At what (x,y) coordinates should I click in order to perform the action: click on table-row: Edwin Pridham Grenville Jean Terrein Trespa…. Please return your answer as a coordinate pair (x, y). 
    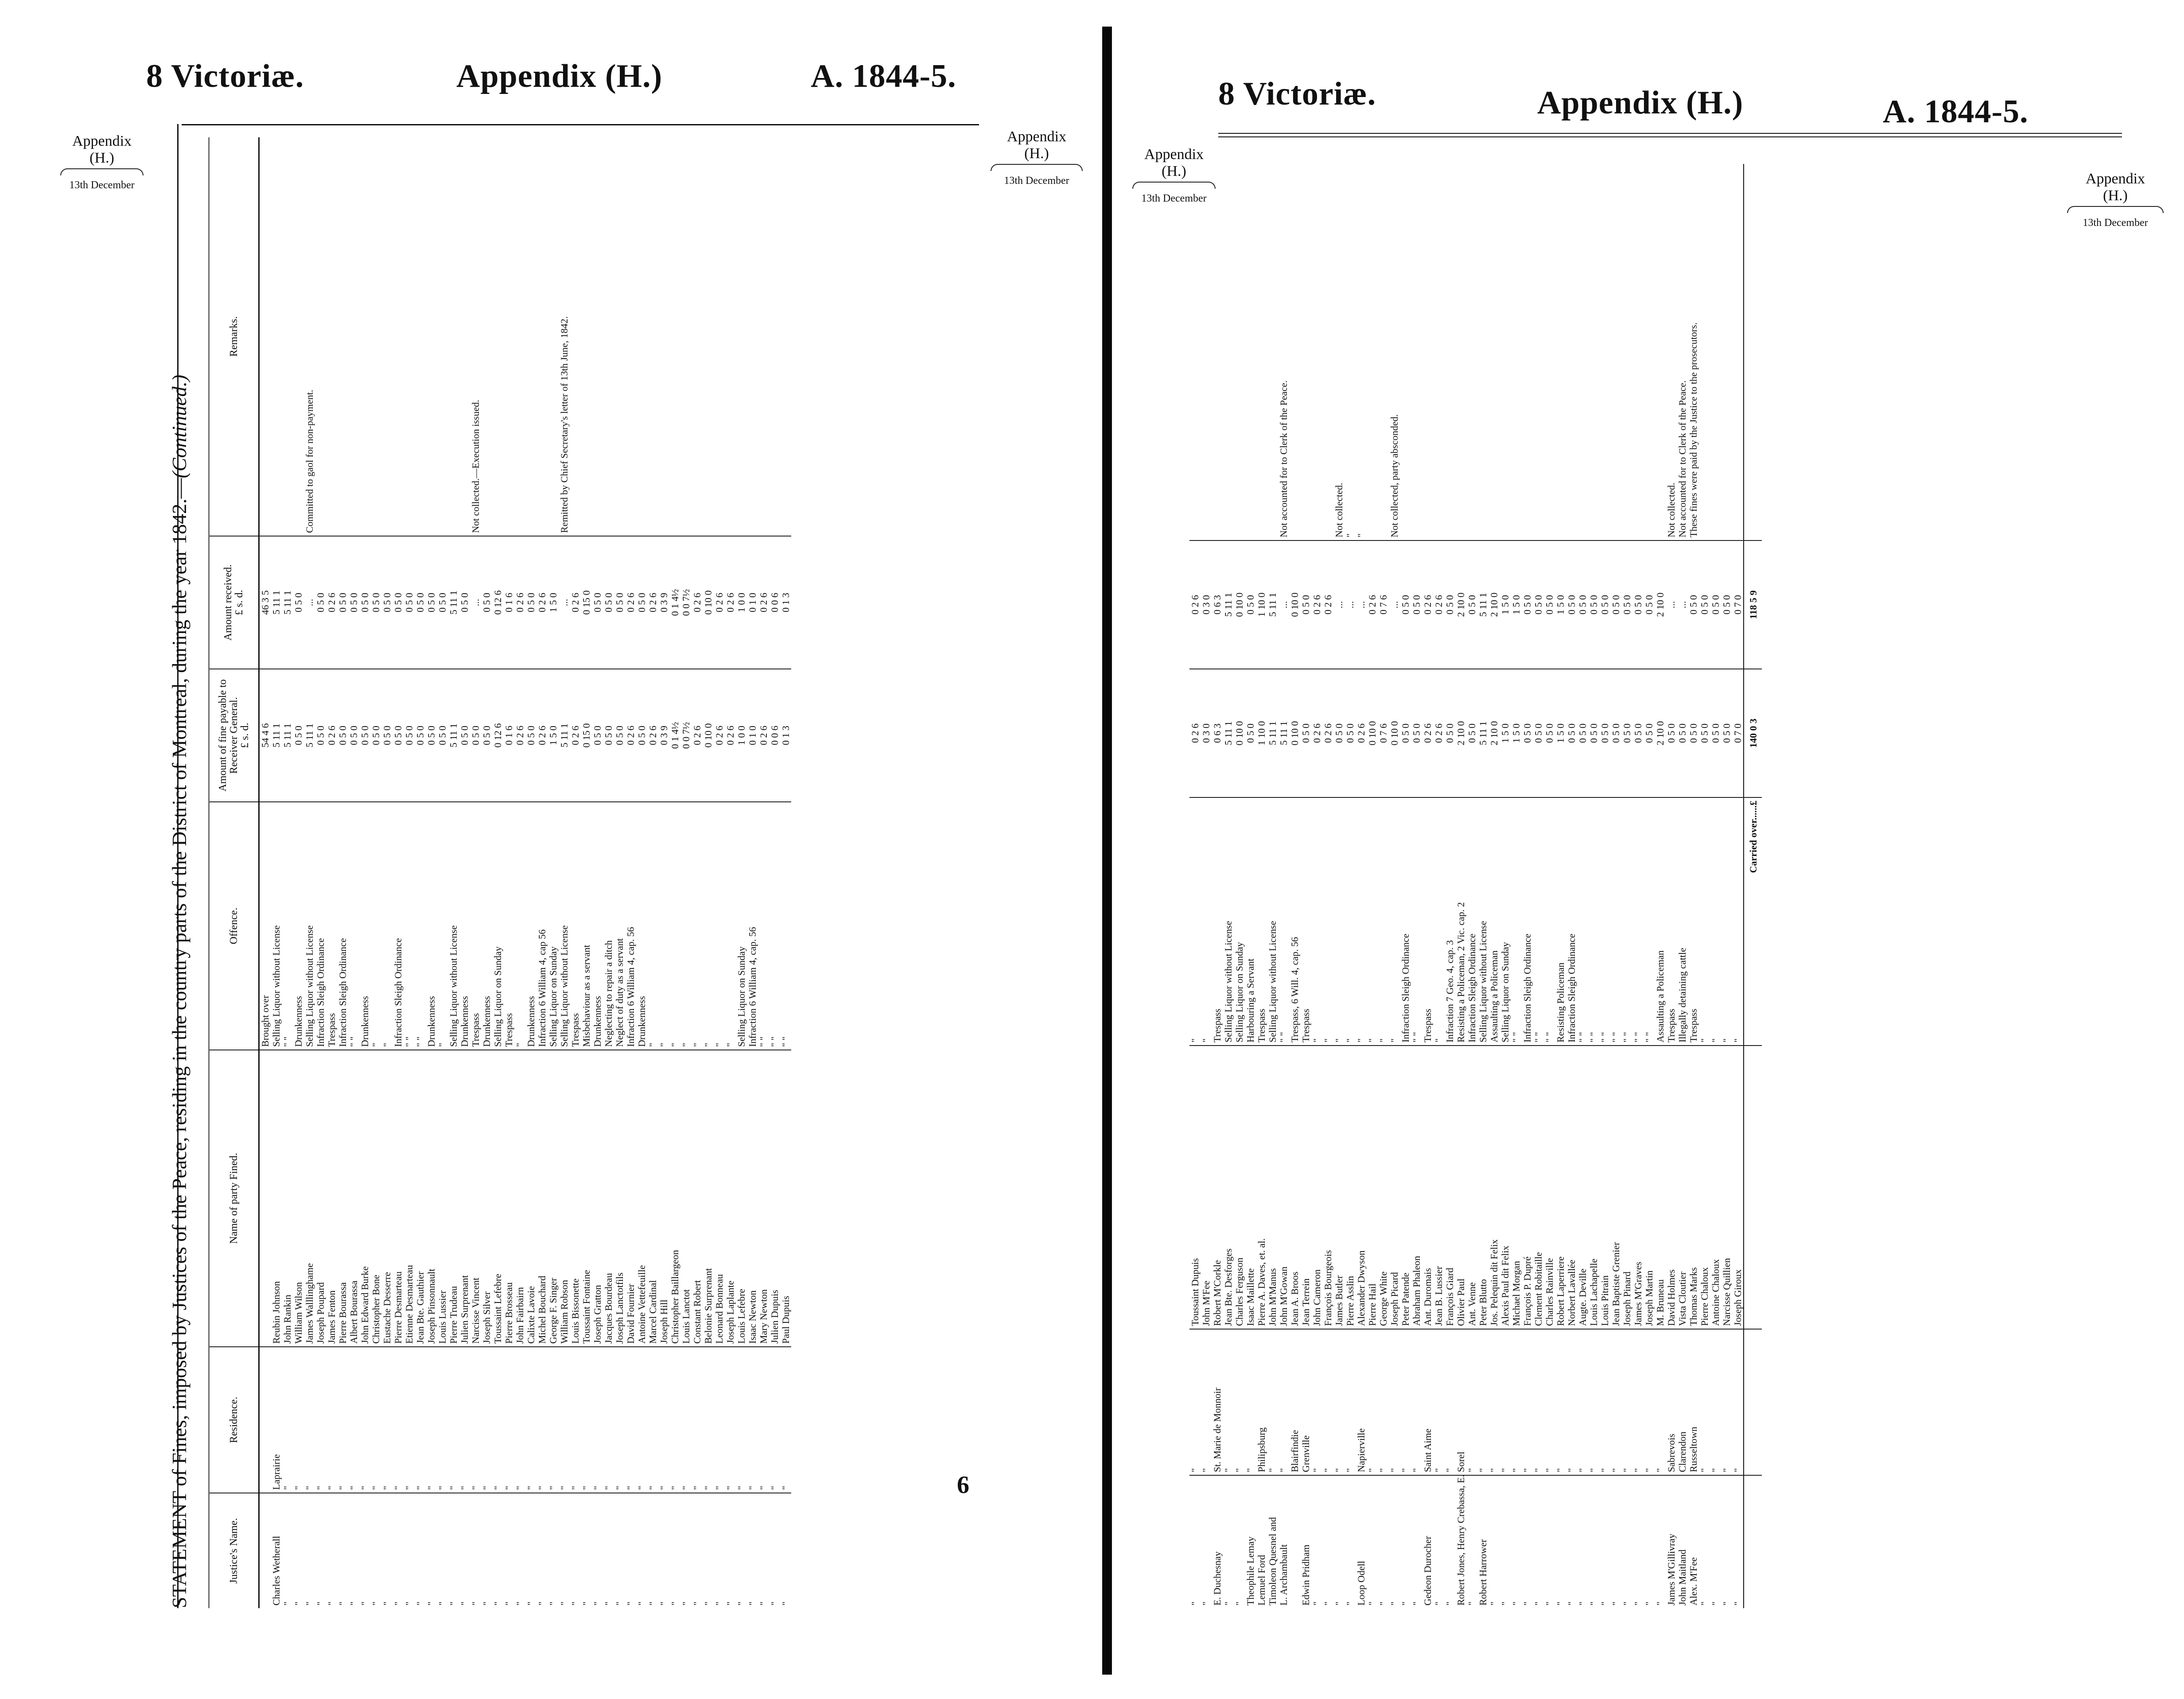
    Looking at the image, I should click on (1305, 886).